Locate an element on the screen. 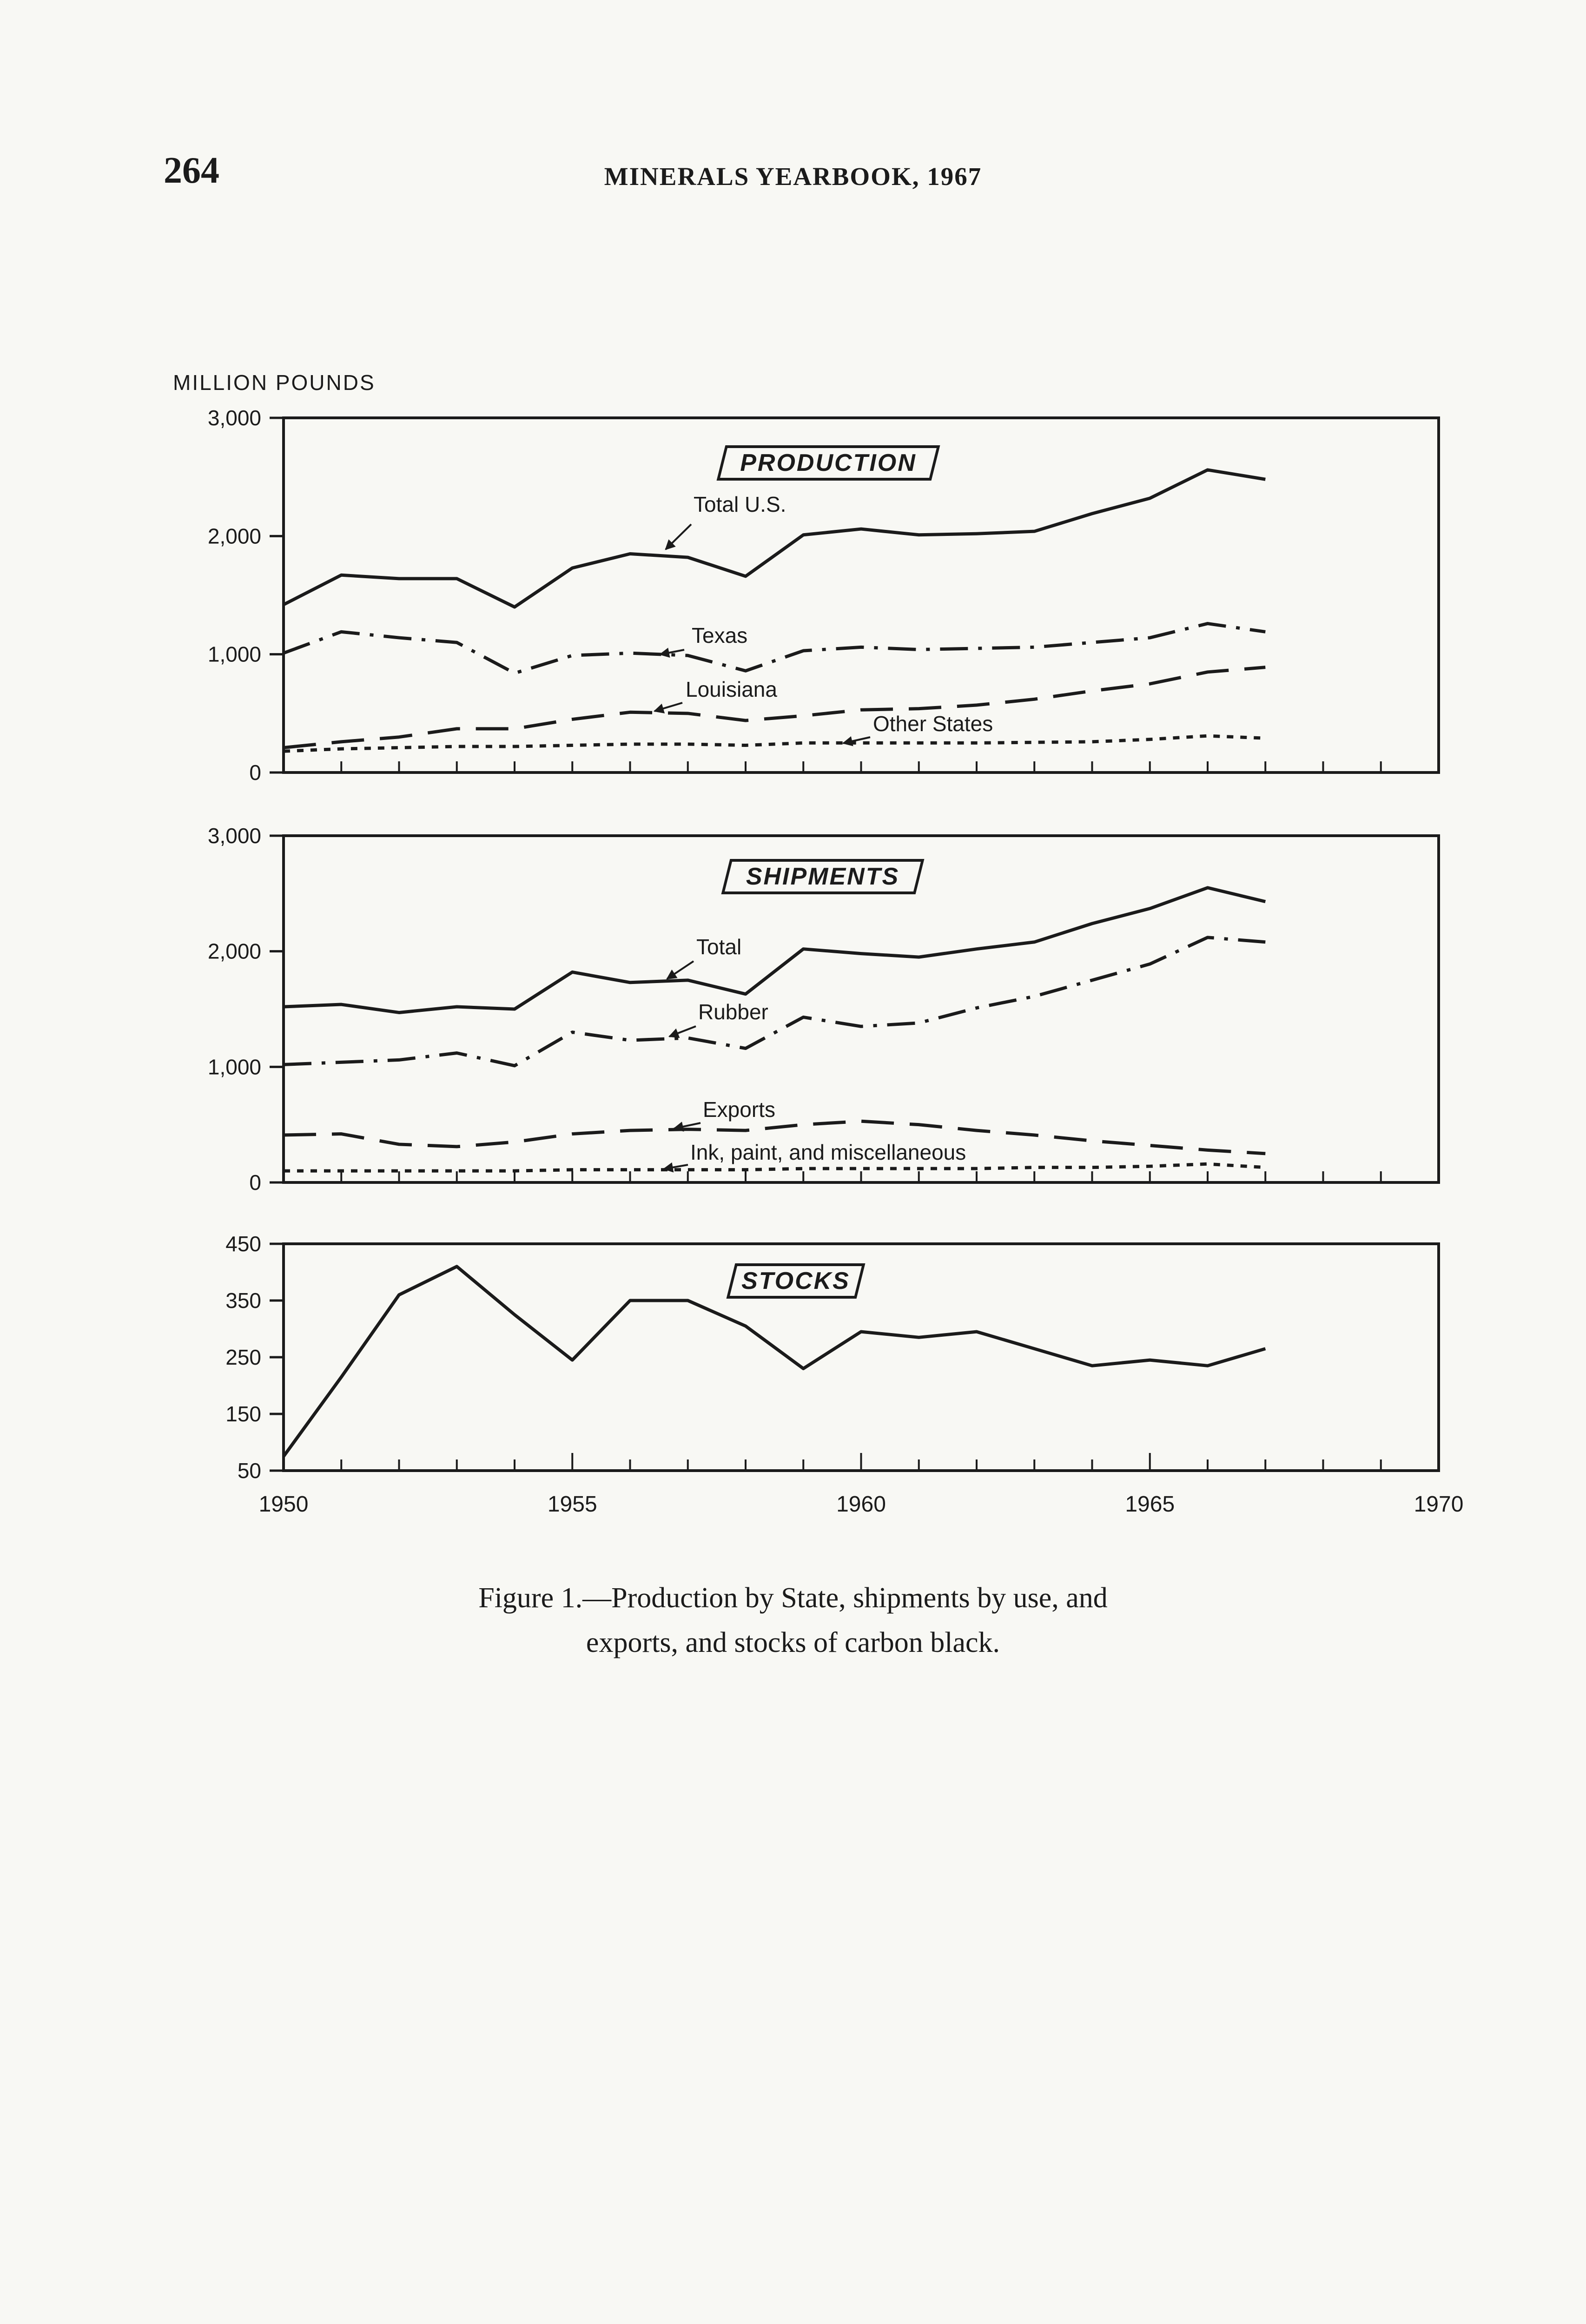  series-line-total-u-s is located at coordinates (774, 538).